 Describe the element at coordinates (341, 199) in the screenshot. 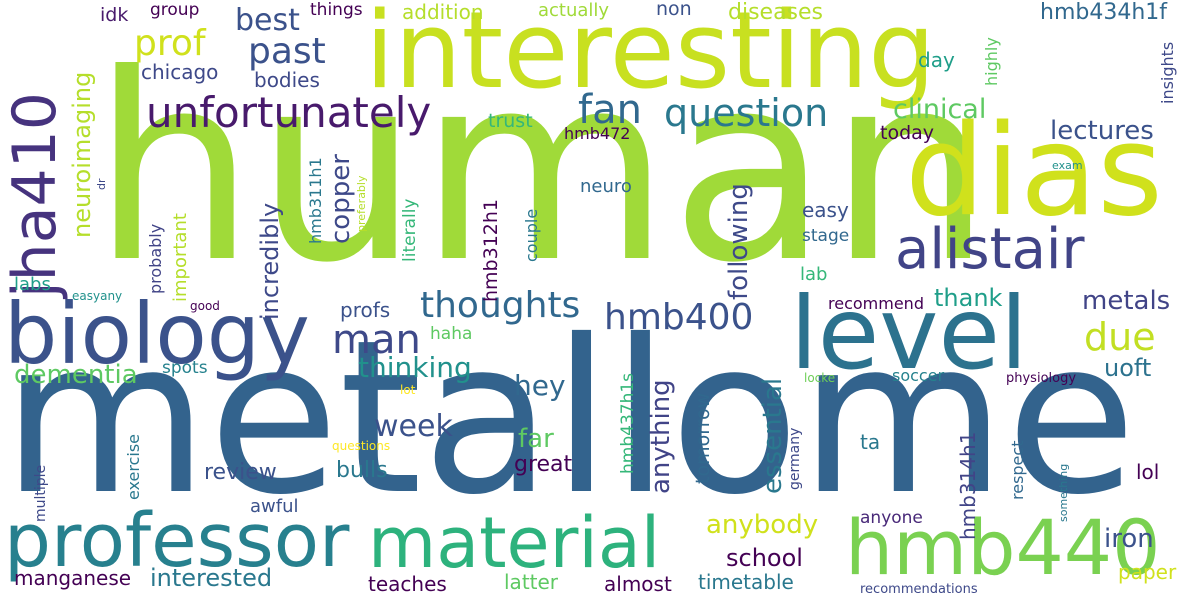

I see `word-copper: copper` at that location.